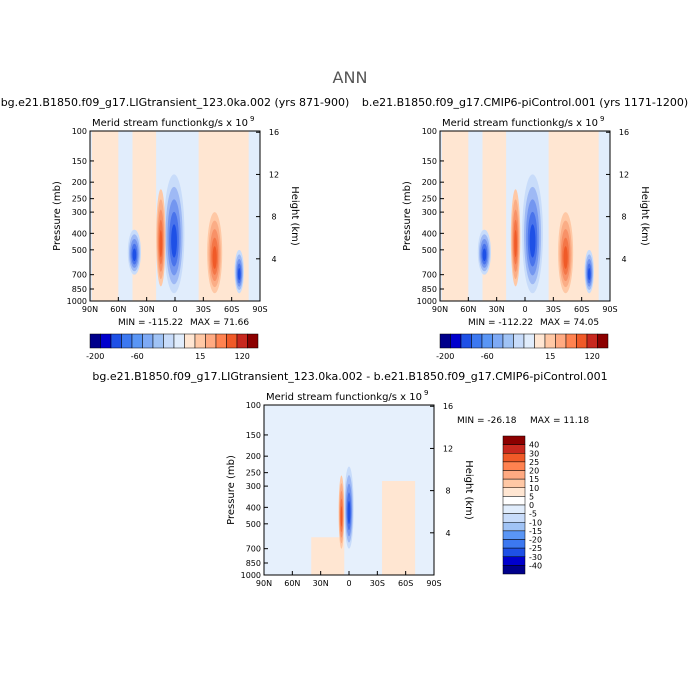 The image size is (700, 700). Describe the element at coordinates (242, 356) in the screenshot. I see `colorbar-label: 120` at that location.